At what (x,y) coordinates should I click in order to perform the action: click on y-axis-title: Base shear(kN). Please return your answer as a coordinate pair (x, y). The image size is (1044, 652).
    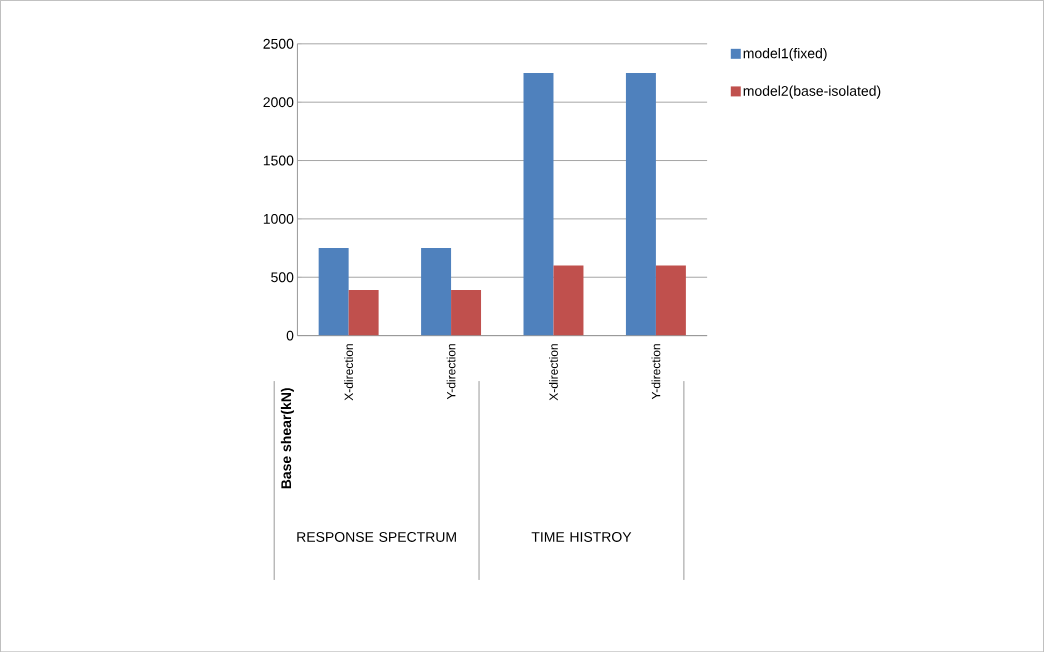
    Looking at the image, I should click on (287, 438).